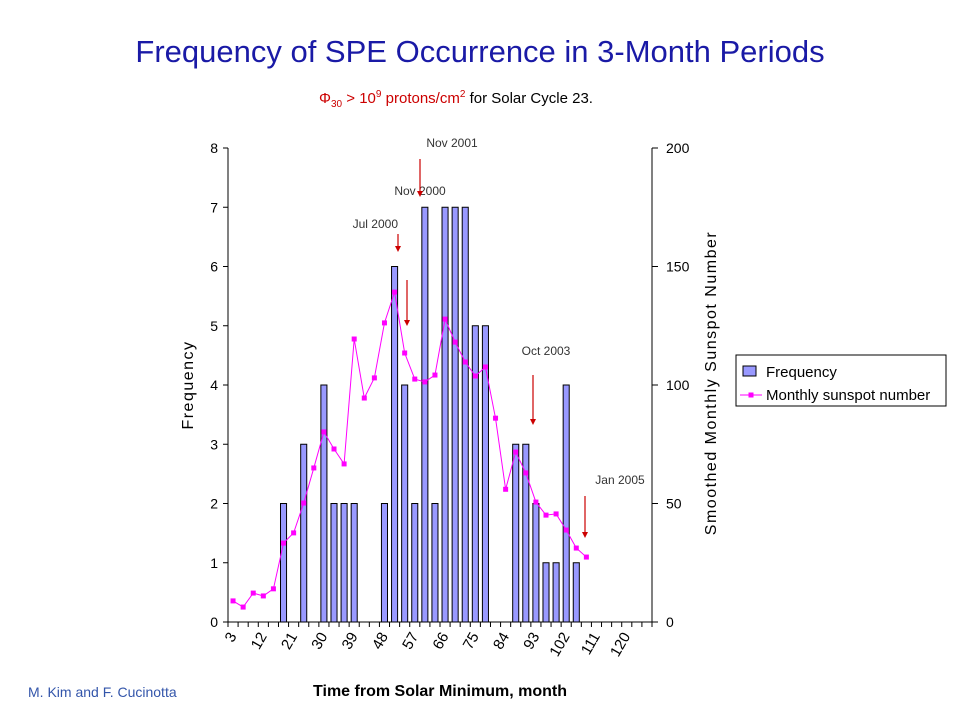 This screenshot has width=960, height=720. What do you see at coordinates (452, 143) in the screenshot?
I see `annotation: Nov 2001` at bounding box center [452, 143].